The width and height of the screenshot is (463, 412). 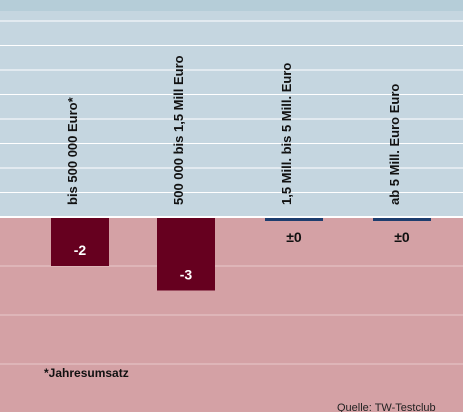 I want to click on value-label: -3, so click(x=186, y=275).